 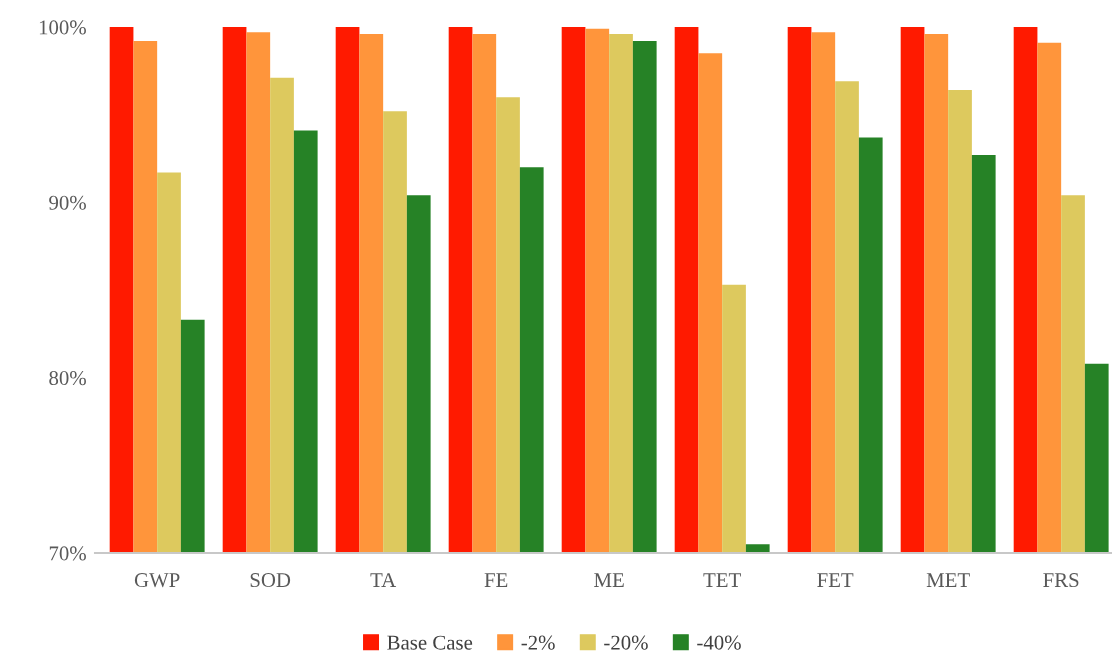 I want to click on x-tick-label: FRS, so click(x=1061, y=580).